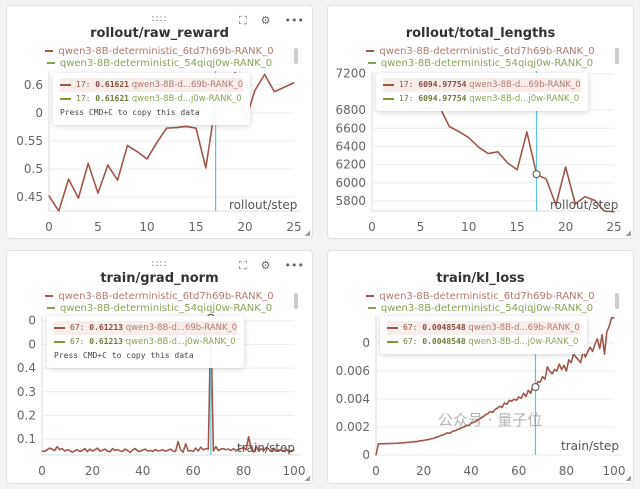 The height and width of the screenshot is (489, 640). What do you see at coordinates (195, 227) in the screenshot?
I see `x-tick-label: 15` at bounding box center [195, 227].